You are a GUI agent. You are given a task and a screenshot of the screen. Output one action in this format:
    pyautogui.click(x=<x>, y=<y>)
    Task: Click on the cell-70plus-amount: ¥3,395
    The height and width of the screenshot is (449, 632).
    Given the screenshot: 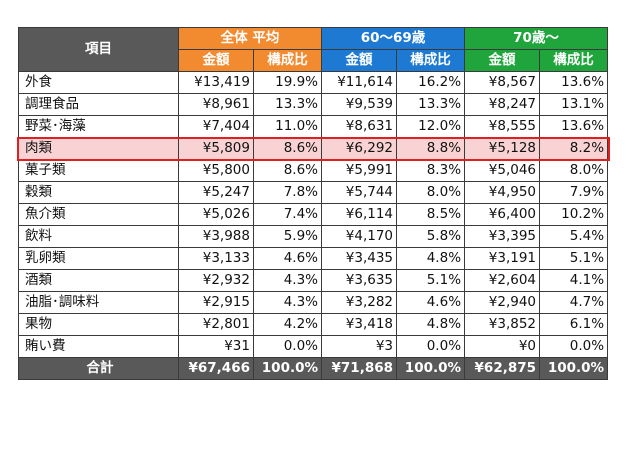 What is the action you would take?
    pyautogui.click(x=502, y=236)
    